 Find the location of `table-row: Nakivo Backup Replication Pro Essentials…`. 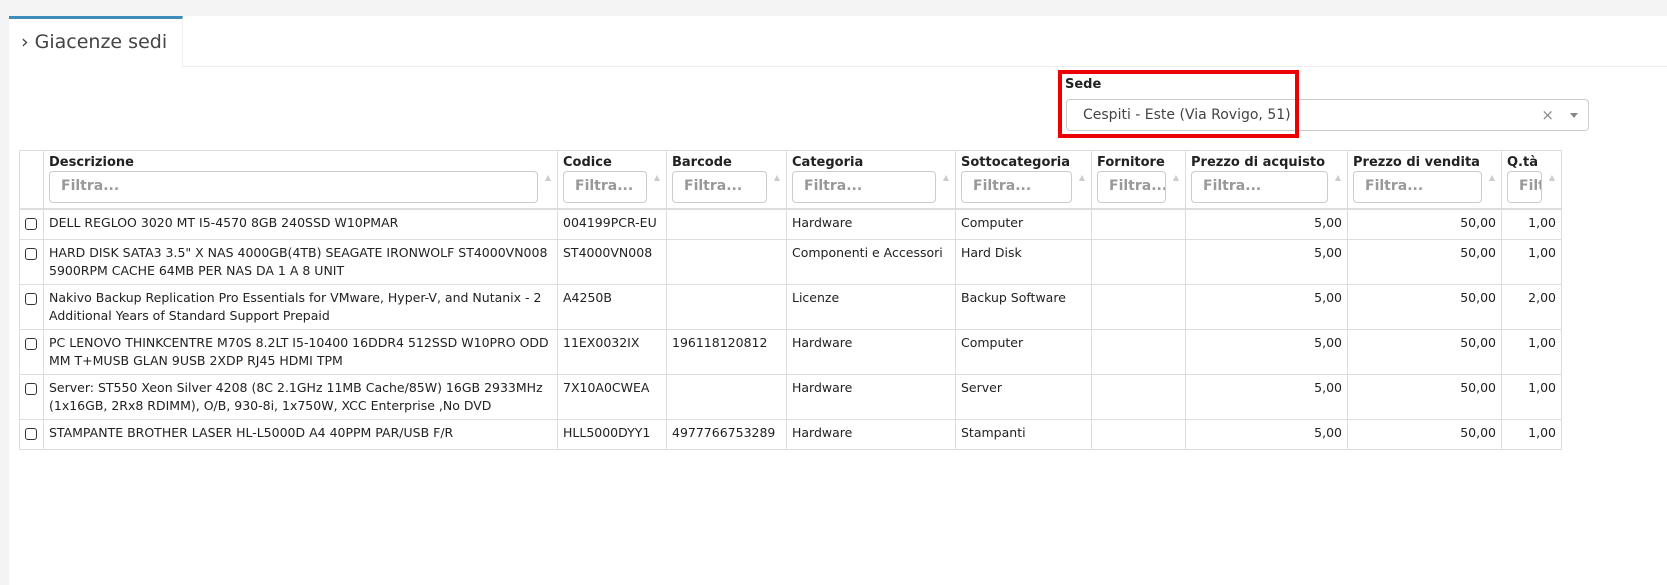

table-row: Nakivo Backup Replication Pro Essentials… is located at coordinates (790, 307).